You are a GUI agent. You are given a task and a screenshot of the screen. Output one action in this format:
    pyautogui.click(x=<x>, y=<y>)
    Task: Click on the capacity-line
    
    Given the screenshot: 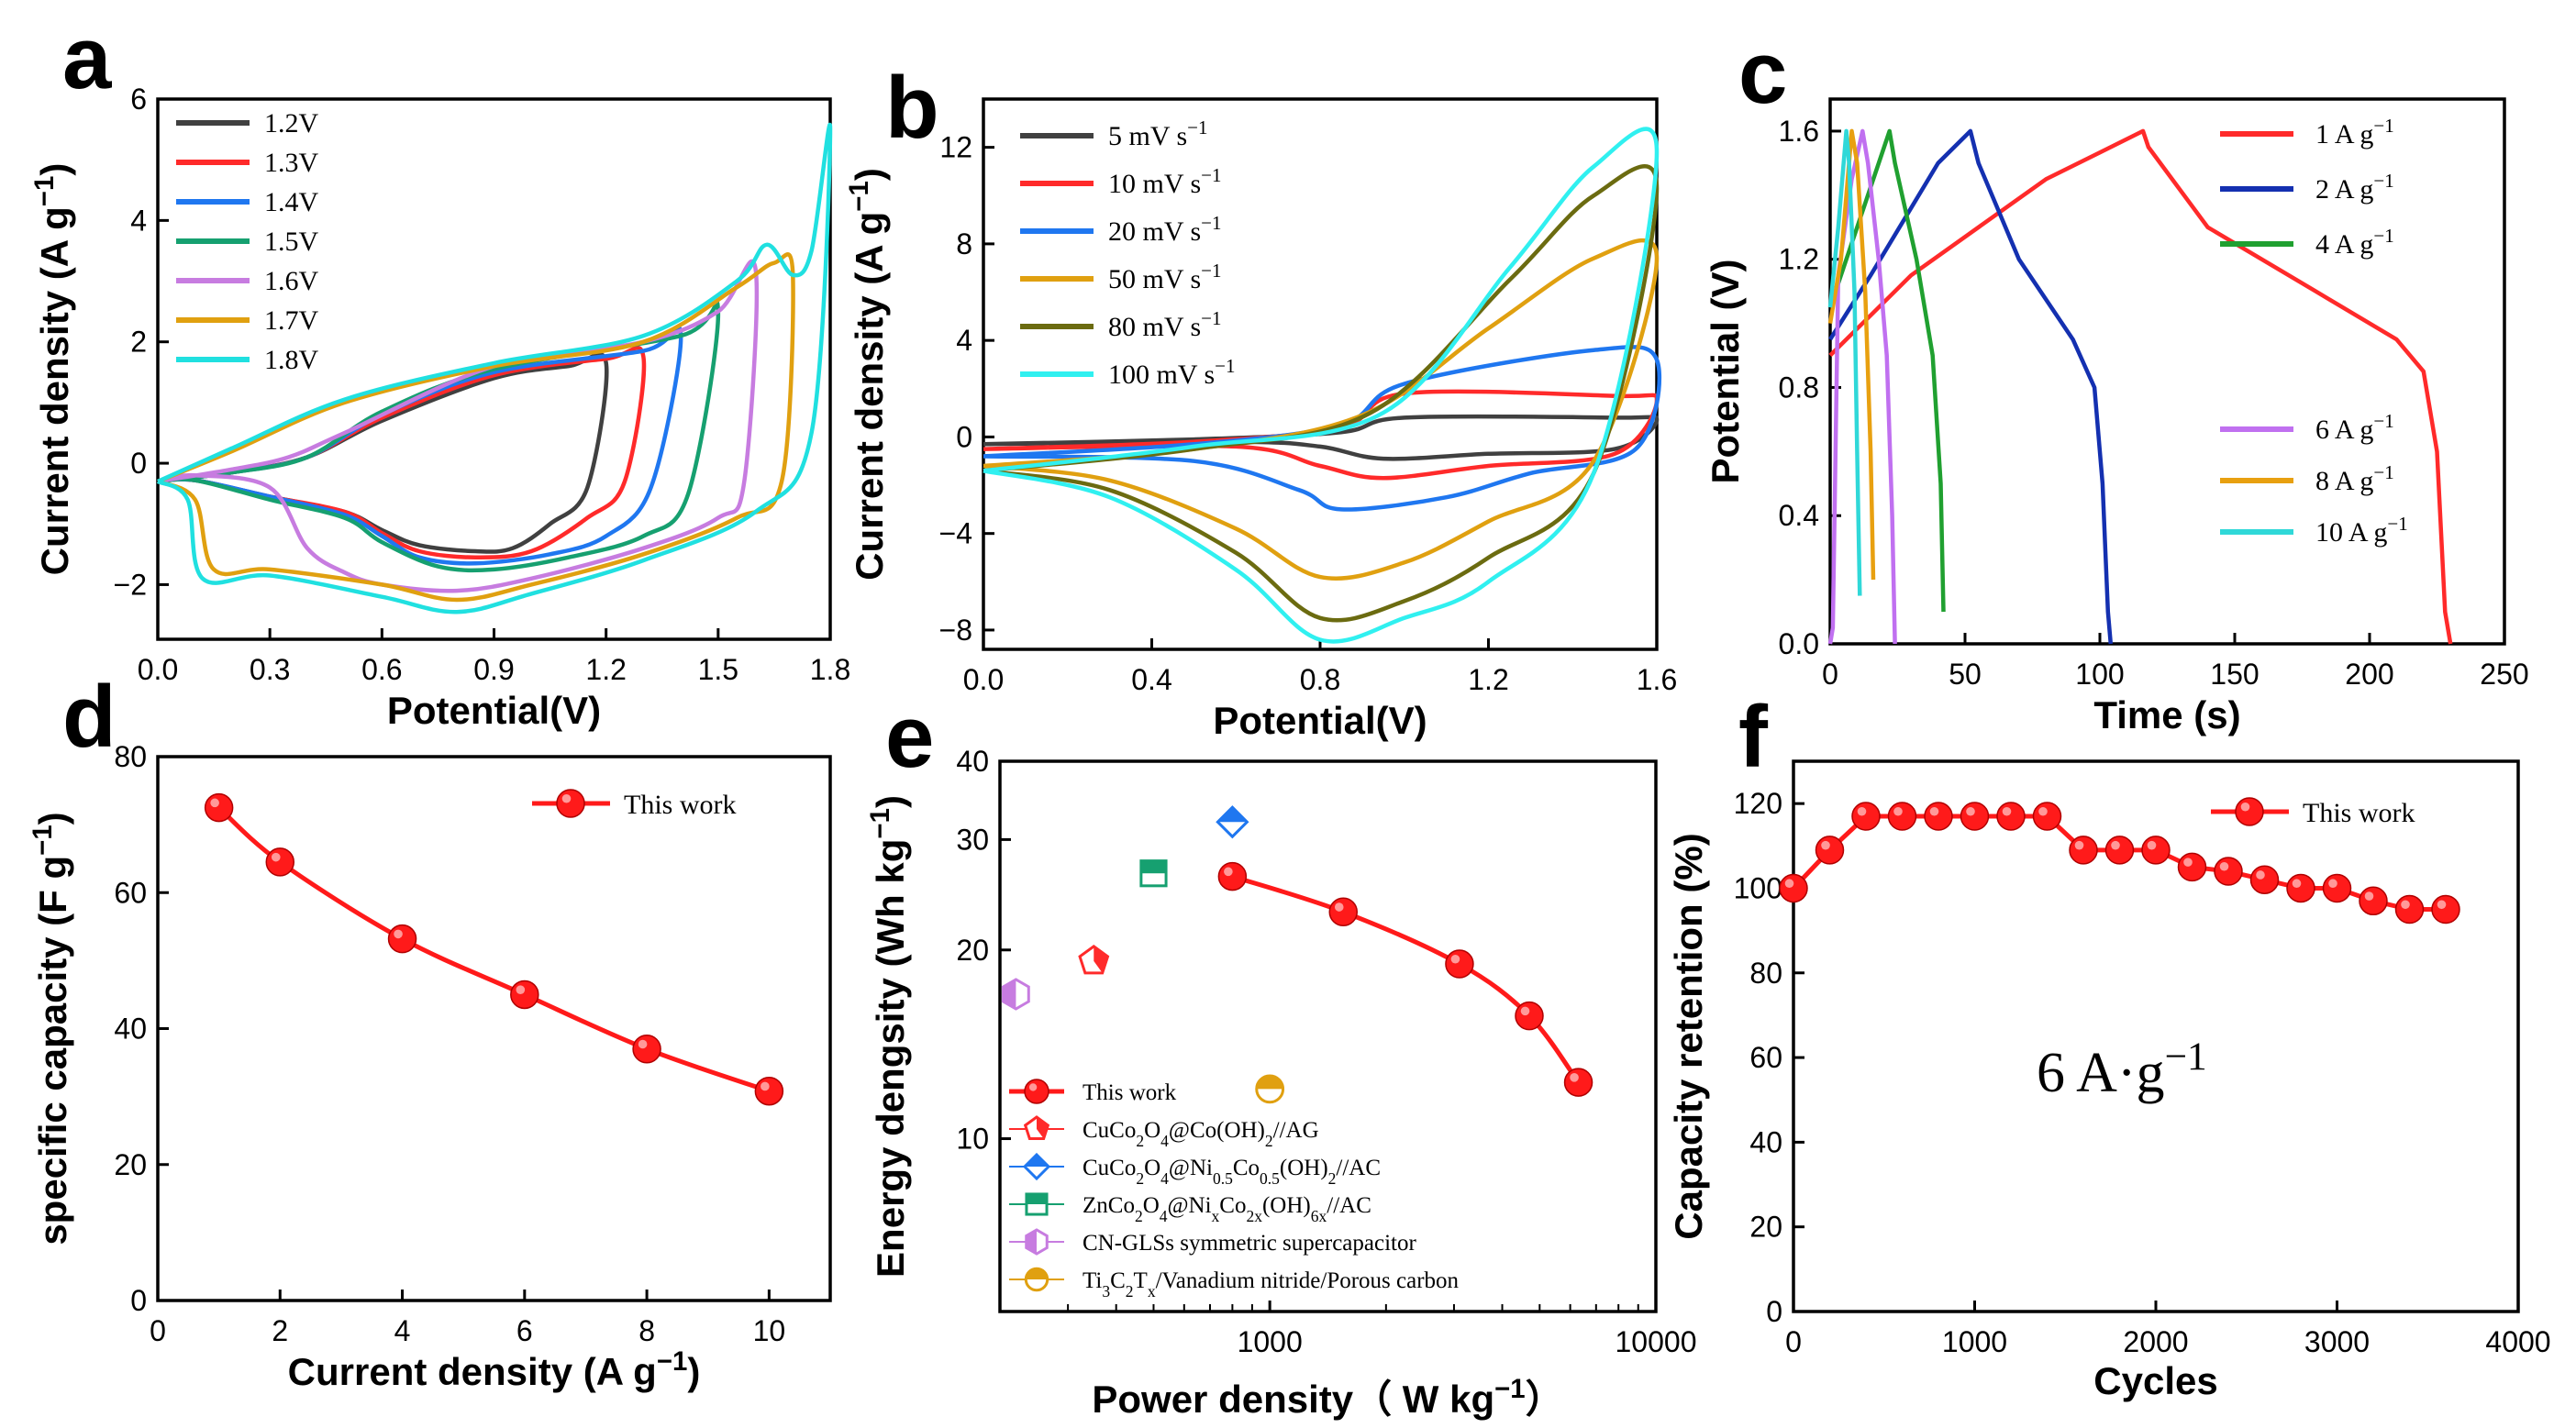 What is the action you would take?
    pyautogui.click(x=494, y=949)
    